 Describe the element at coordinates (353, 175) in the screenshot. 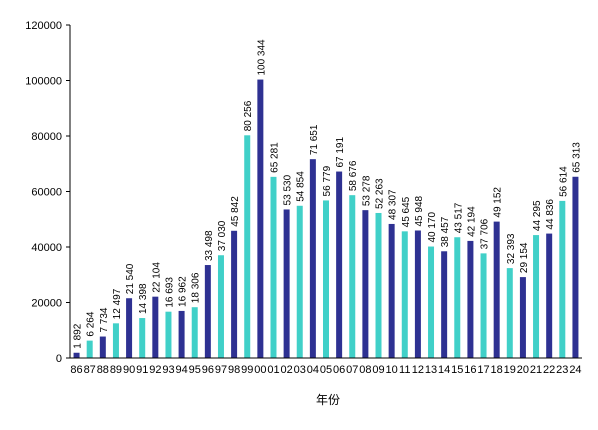

I see `value-label: 58 676` at that location.